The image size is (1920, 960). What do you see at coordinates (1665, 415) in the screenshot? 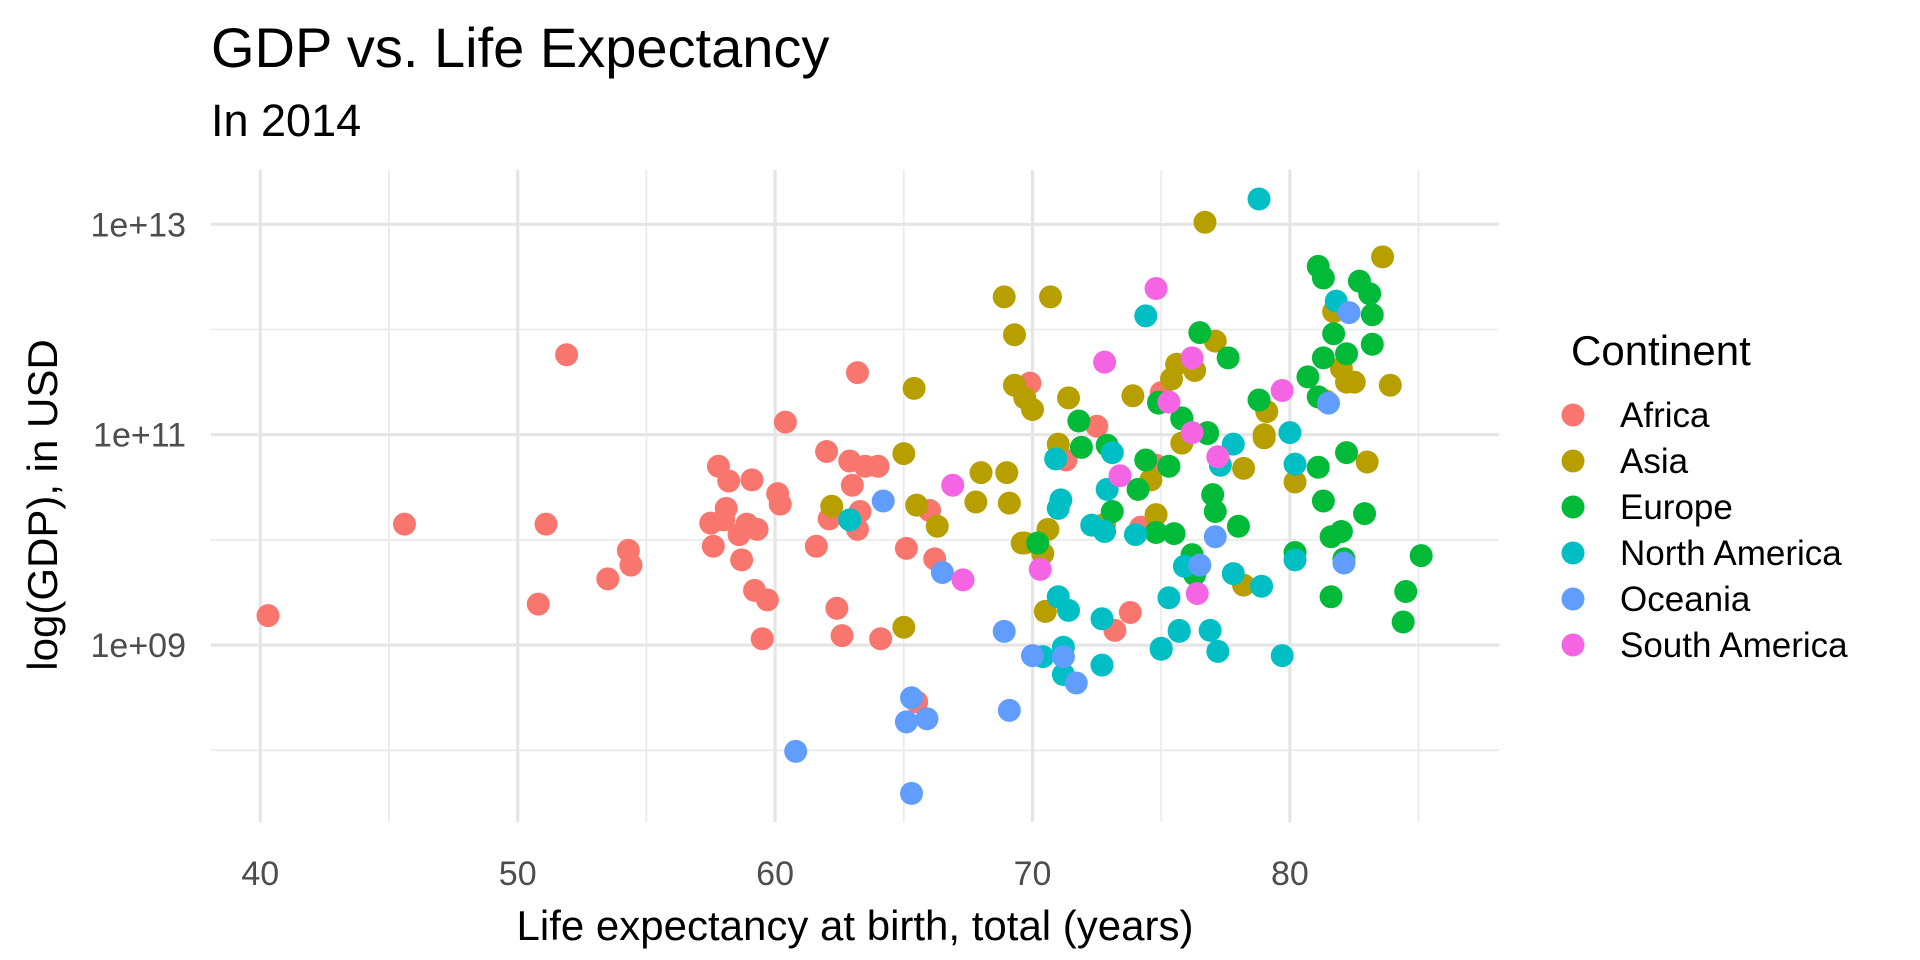
I see `legend-label: Africa` at bounding box center [1665, 415].